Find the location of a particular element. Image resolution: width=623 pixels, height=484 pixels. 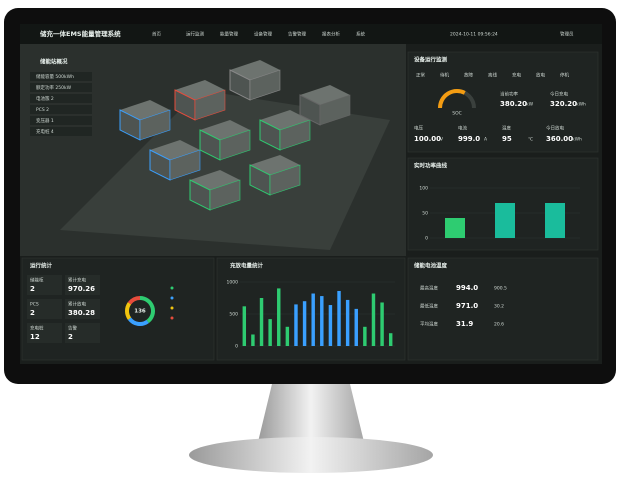

battery-label: 平均温度 is located at coordinates (429, 324).